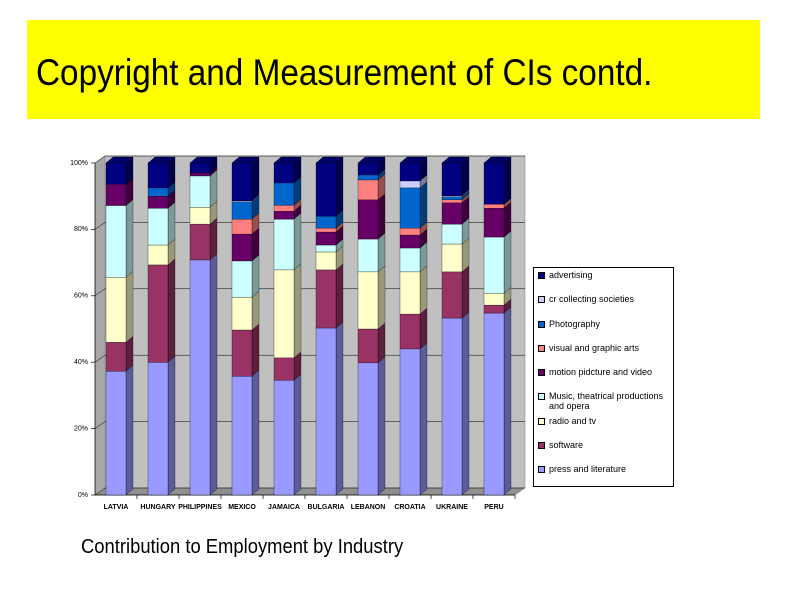 The width and height of the screenshot is (800, 600). Describe the element at coordinates (368, 507) in the screenshot. I see `x-tick-label: LEBANON` at that location.